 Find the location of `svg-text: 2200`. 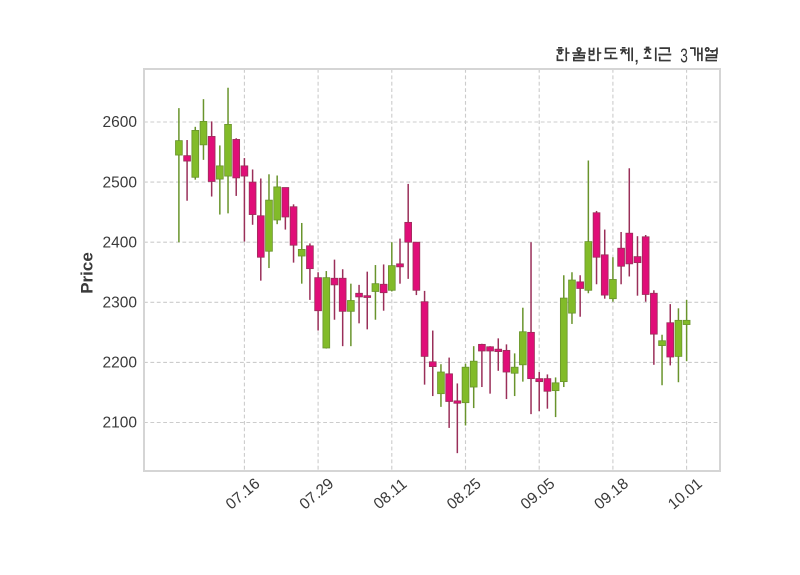

svg-text: 2200 is located at coordinates (120, 363).